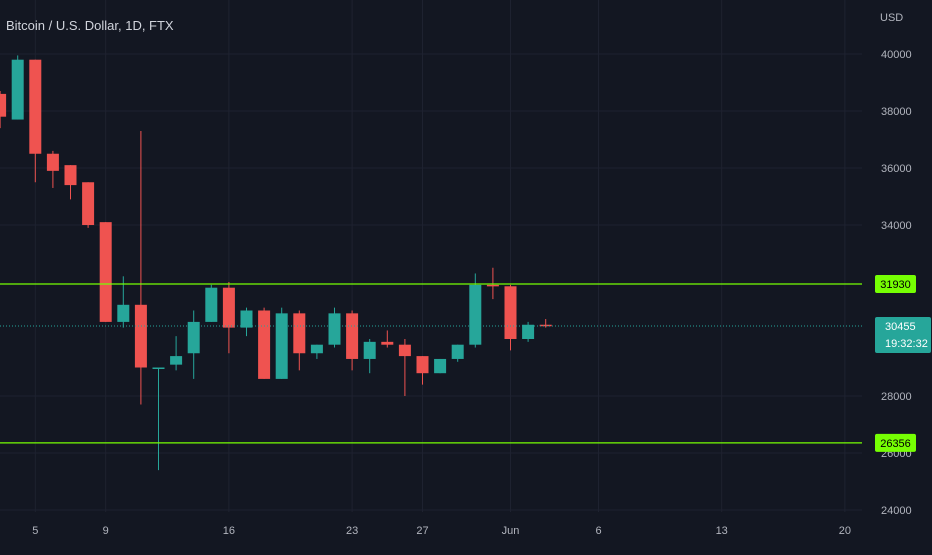  Describe the element at coordinates (892, 18) in the screenshot. I see `currency-label: USD` at that location.